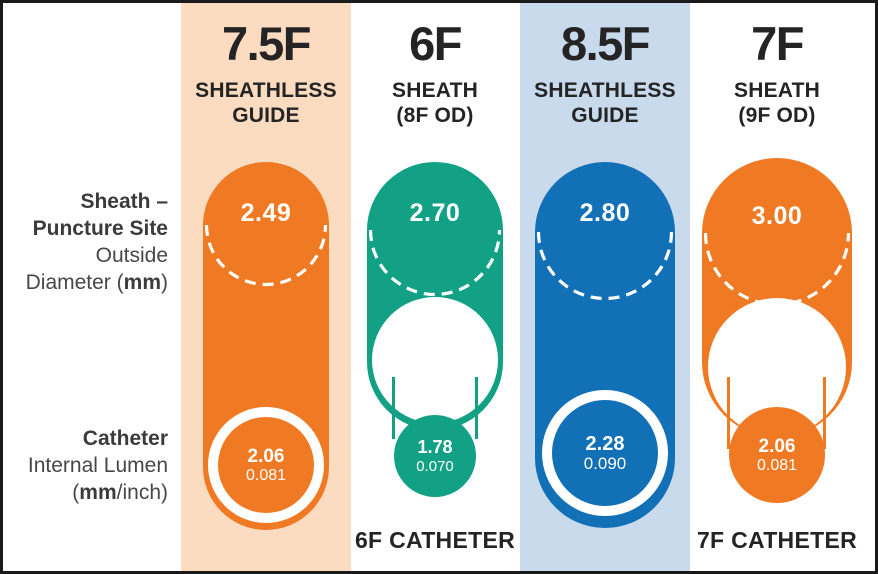  I want to click on type-heading-7f: SHEATH (9F OD), so click(777, 103).